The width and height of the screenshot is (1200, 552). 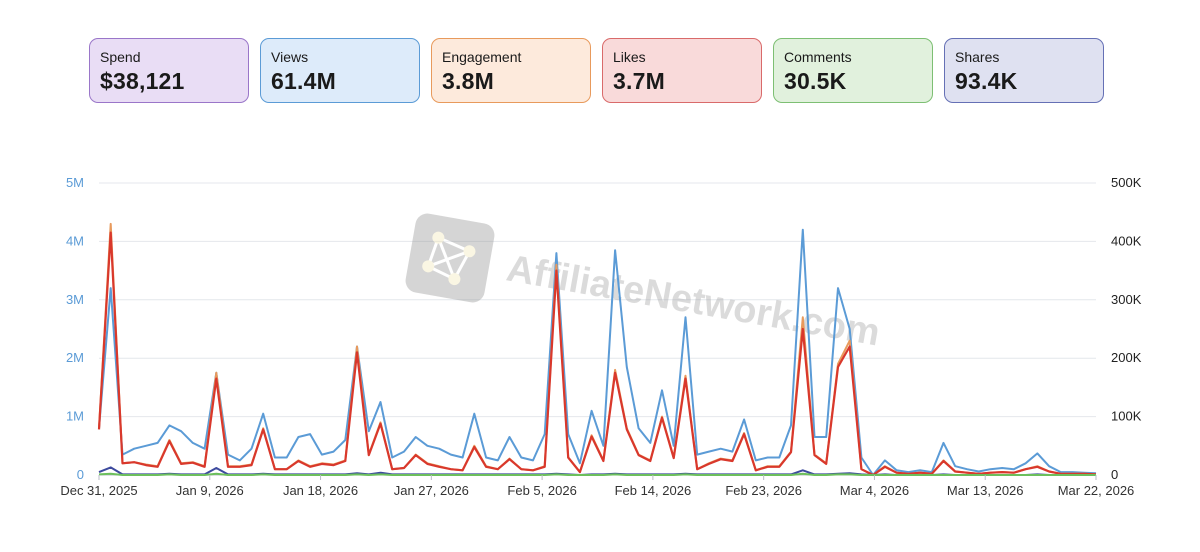 What do you see at coordinates (1096, 490) in the screenshot?
I see `x-axis-tick-label: Mar 22, 2026` at bounding box center [1096, 490].